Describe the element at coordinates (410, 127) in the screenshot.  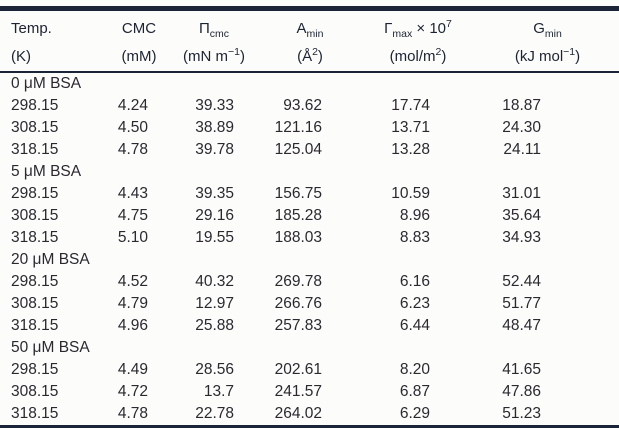
I see `cell: 13.71` at that location.